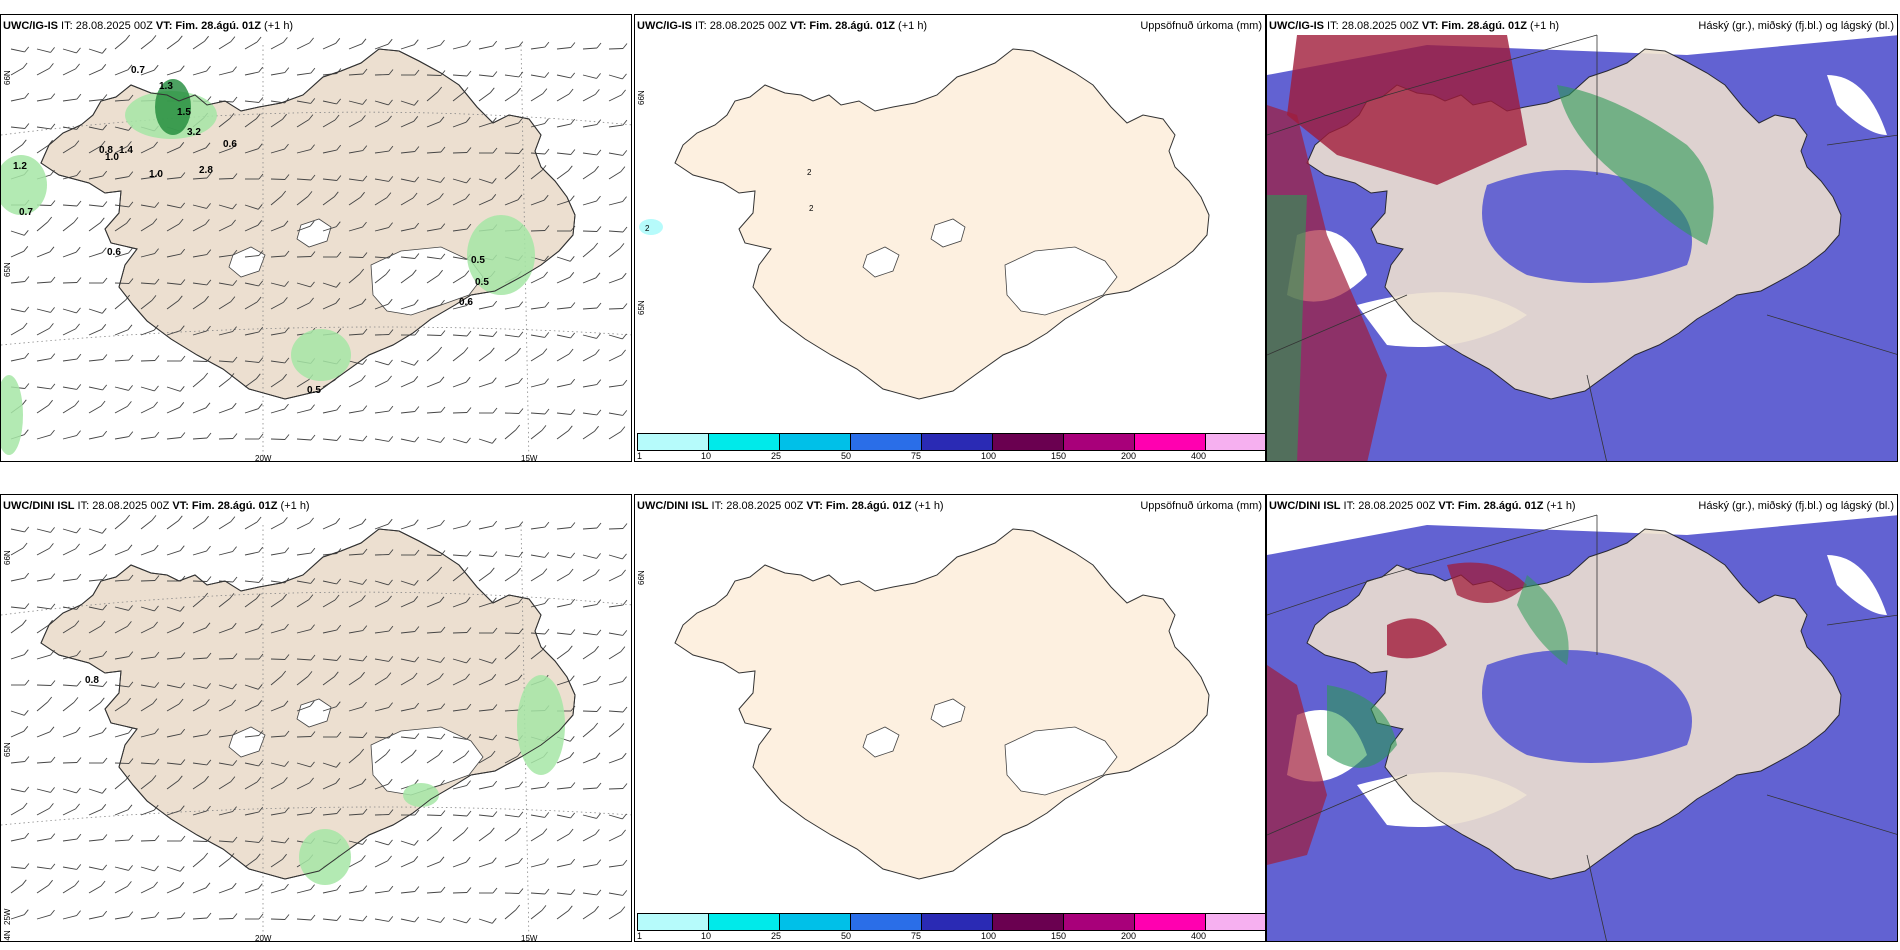  What do you see at coordinates (1059, 936) in the screenshot?
I see `colorbar-tick-label: 150` at bounding box center [1059, 936].